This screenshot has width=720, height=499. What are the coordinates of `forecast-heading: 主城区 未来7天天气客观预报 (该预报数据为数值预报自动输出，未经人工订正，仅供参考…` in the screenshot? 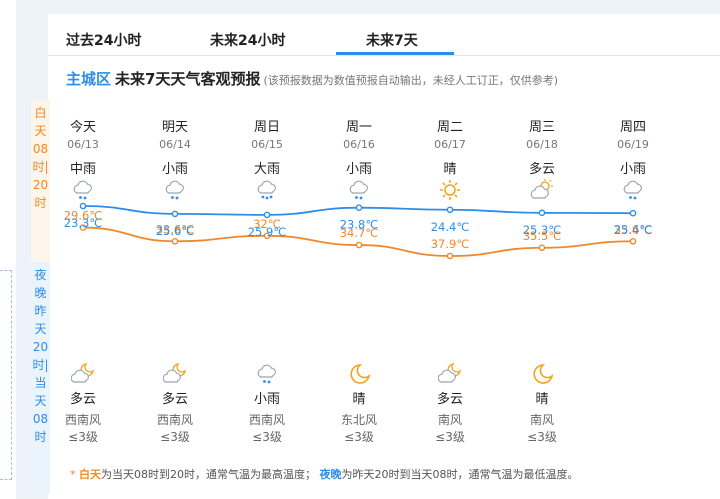 It's located at (312, 78).